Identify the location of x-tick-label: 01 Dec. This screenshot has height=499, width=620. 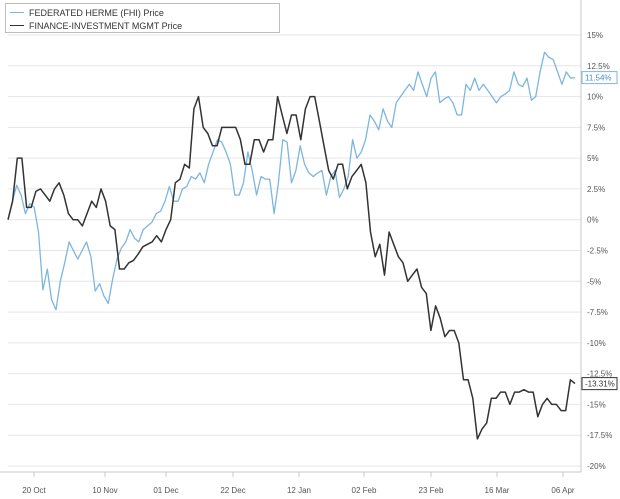
(165, 490).